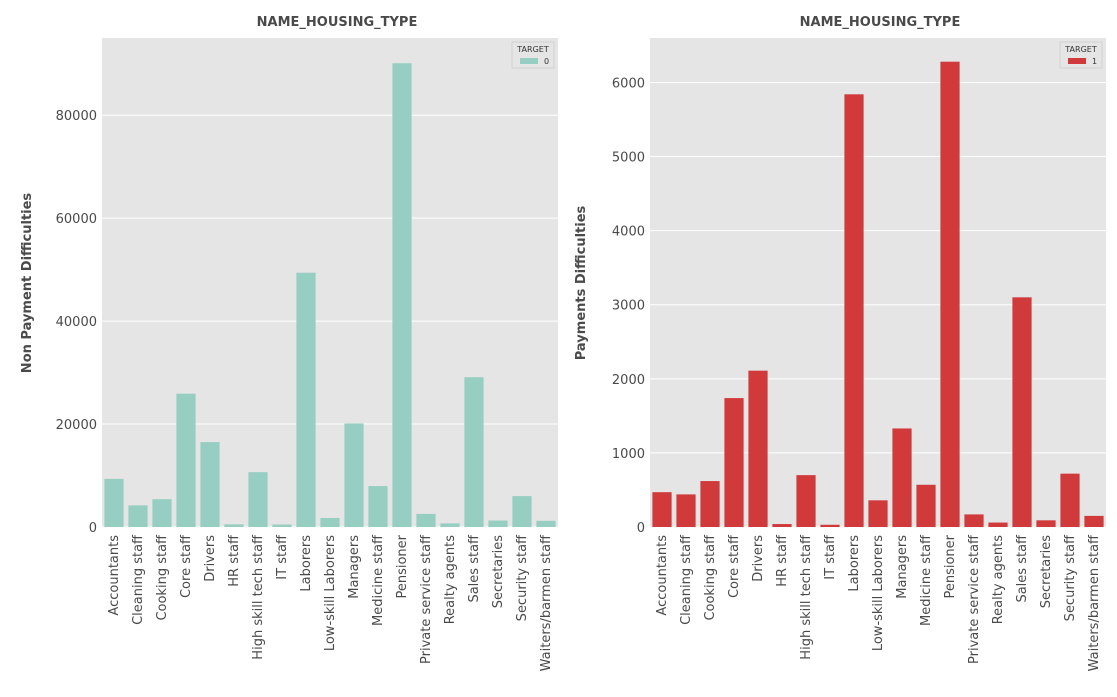 This screenshot has height=697, width=1117. What do you see at coordinates (1080, 49) in the screenshot?
I see `chart-right-legend-title: TARGET` at bounding box center [1080, 49].